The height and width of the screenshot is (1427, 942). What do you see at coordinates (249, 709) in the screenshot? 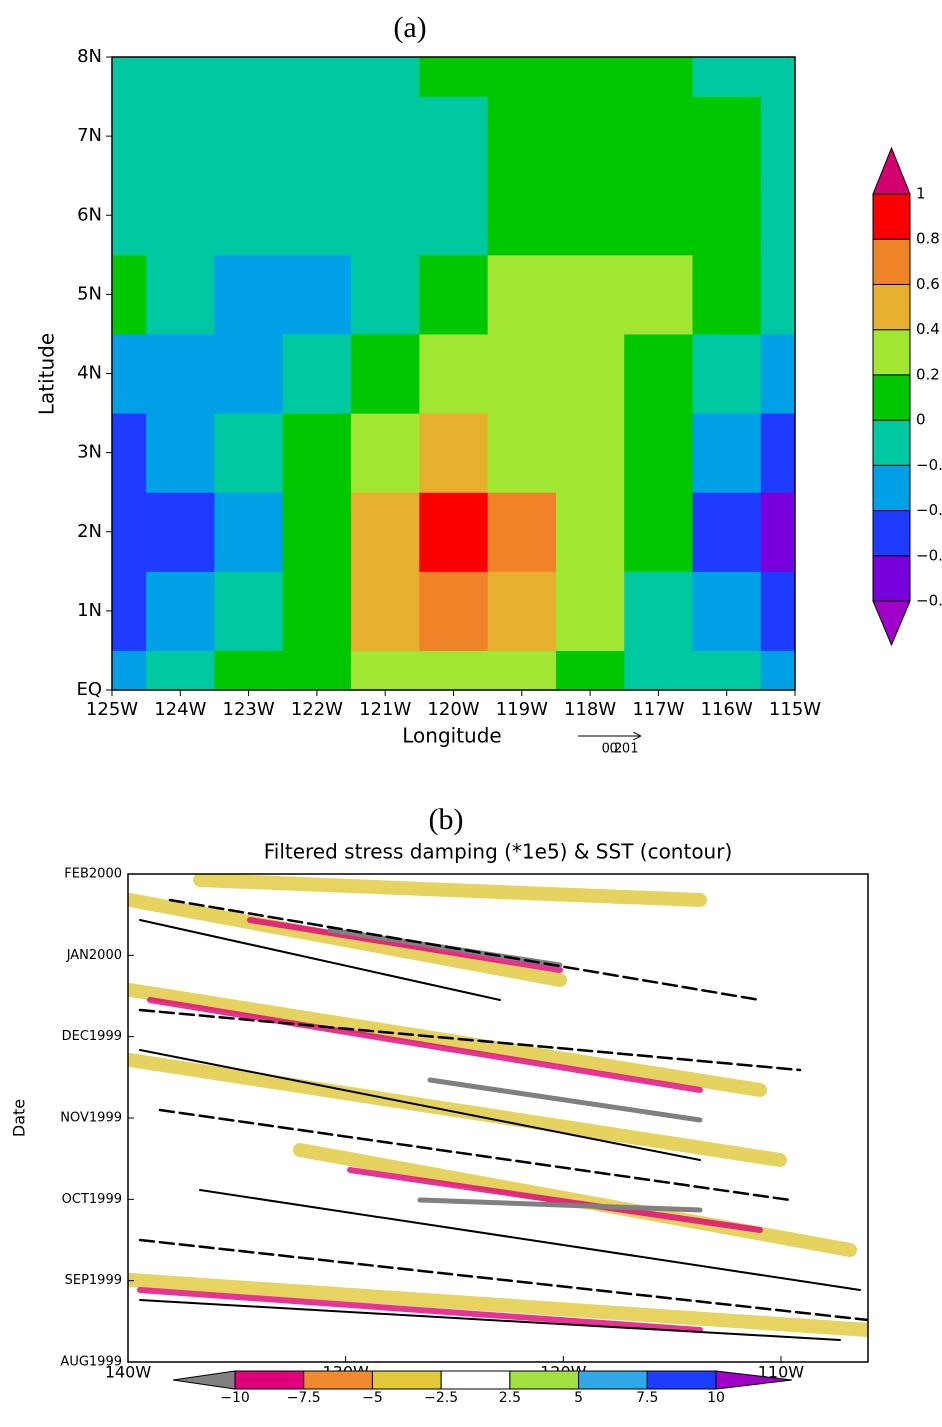
I see `x-tick-label: 123W` at bounding box center [249, 709].